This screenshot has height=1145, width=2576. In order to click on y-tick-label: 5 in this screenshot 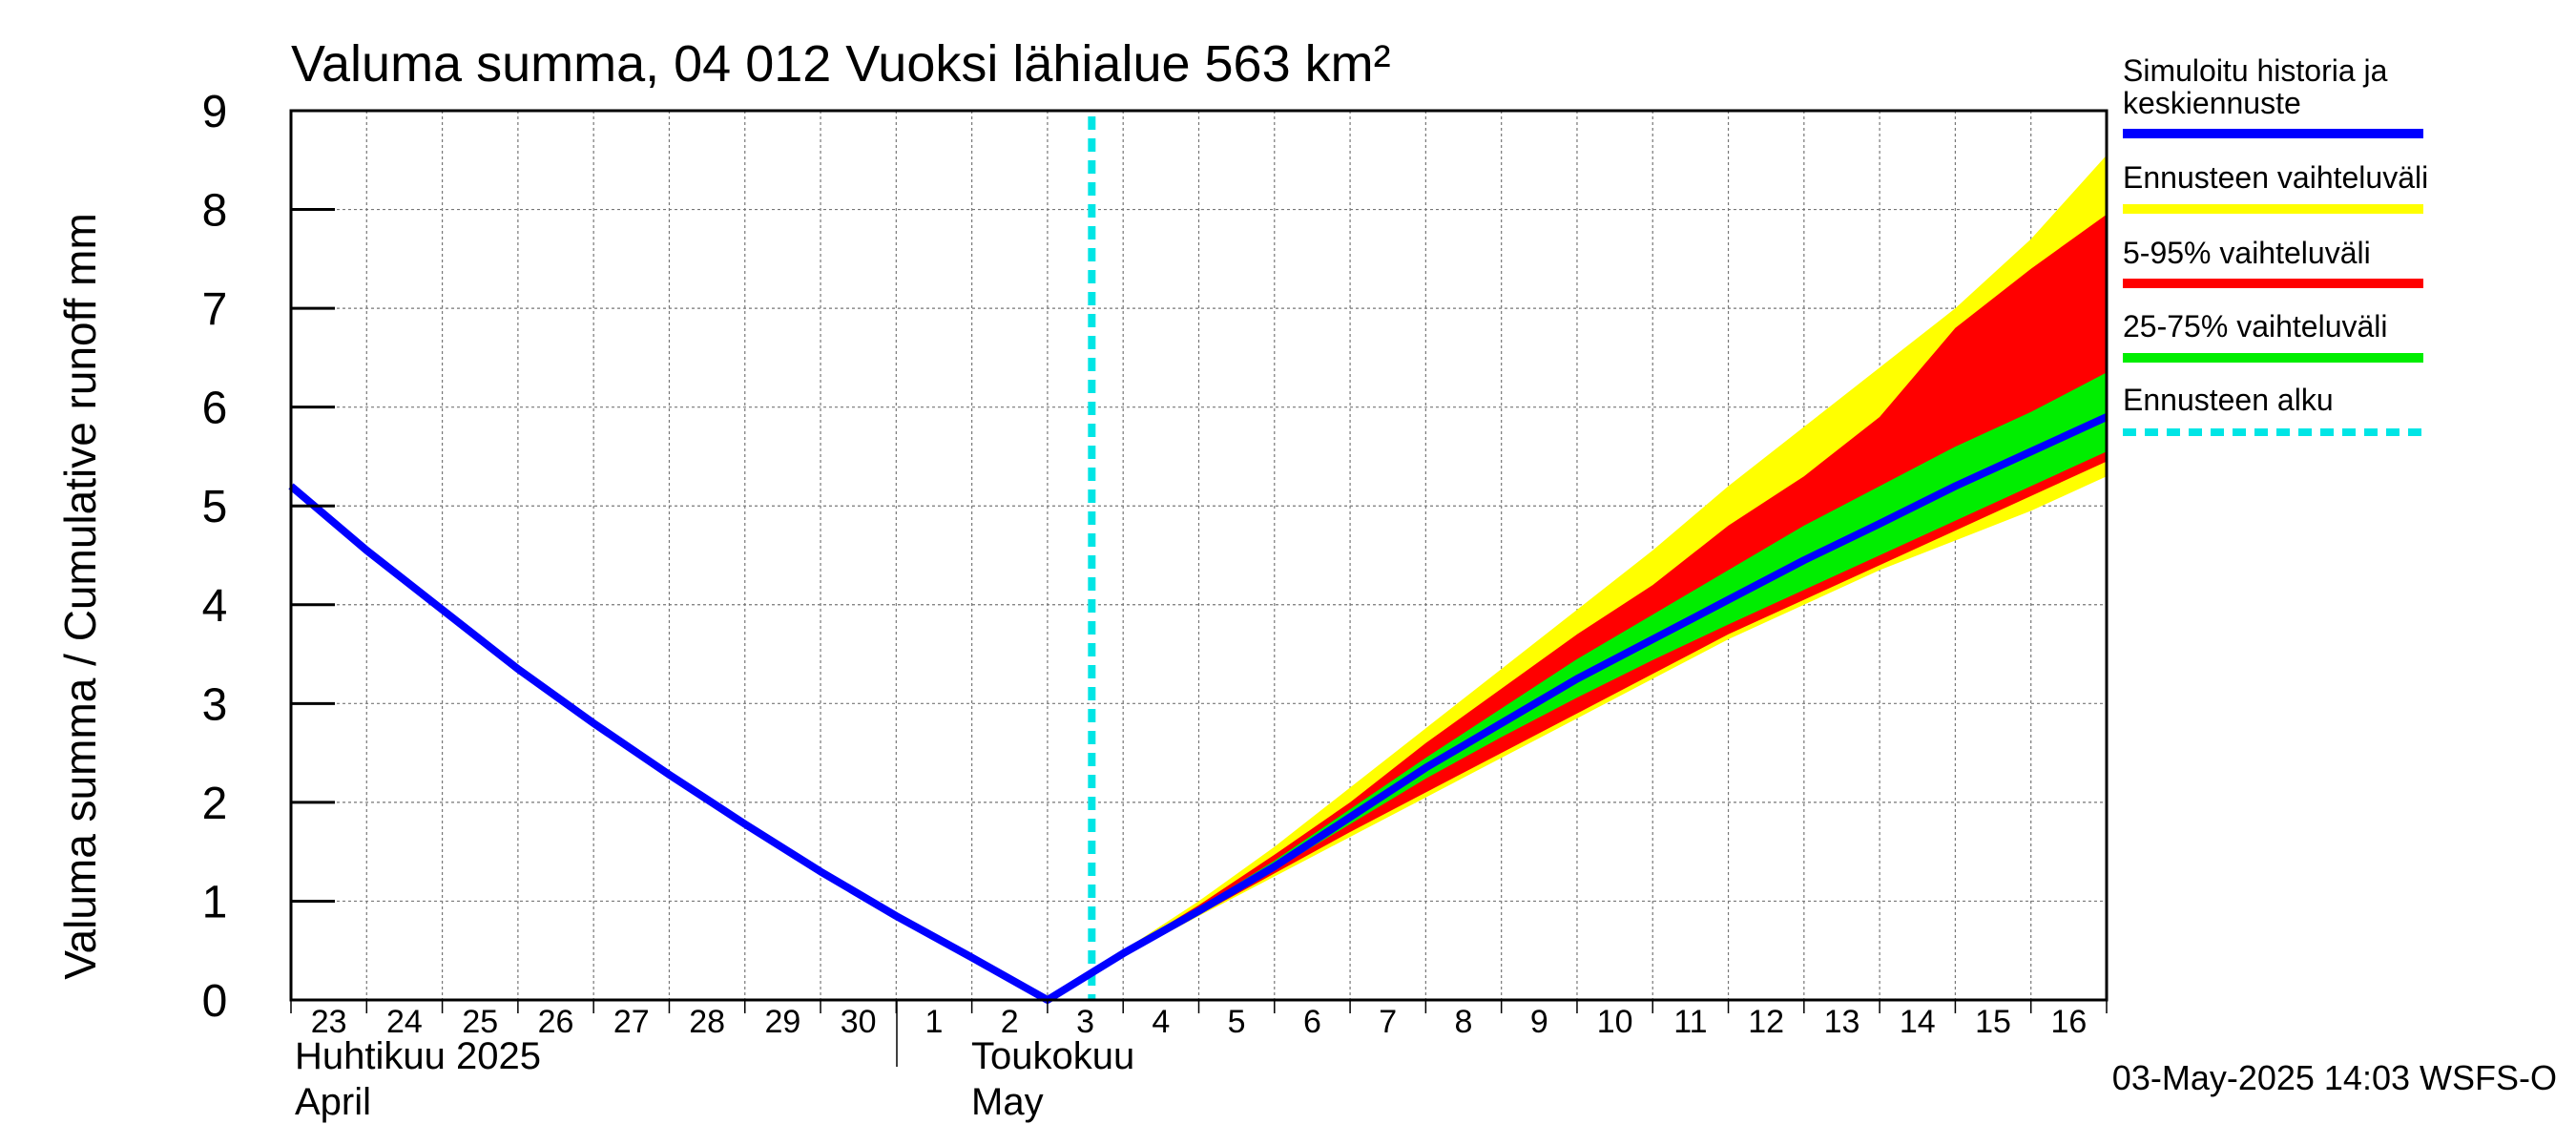, I will do `click(215, 507)`.